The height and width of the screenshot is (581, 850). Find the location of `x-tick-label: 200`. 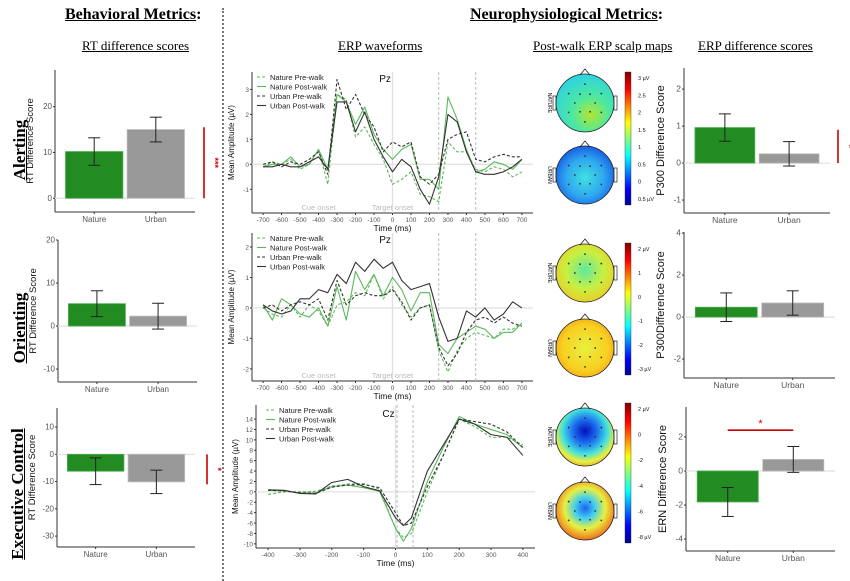

x-tick-label: 200 is located at coordinates (459, 555).